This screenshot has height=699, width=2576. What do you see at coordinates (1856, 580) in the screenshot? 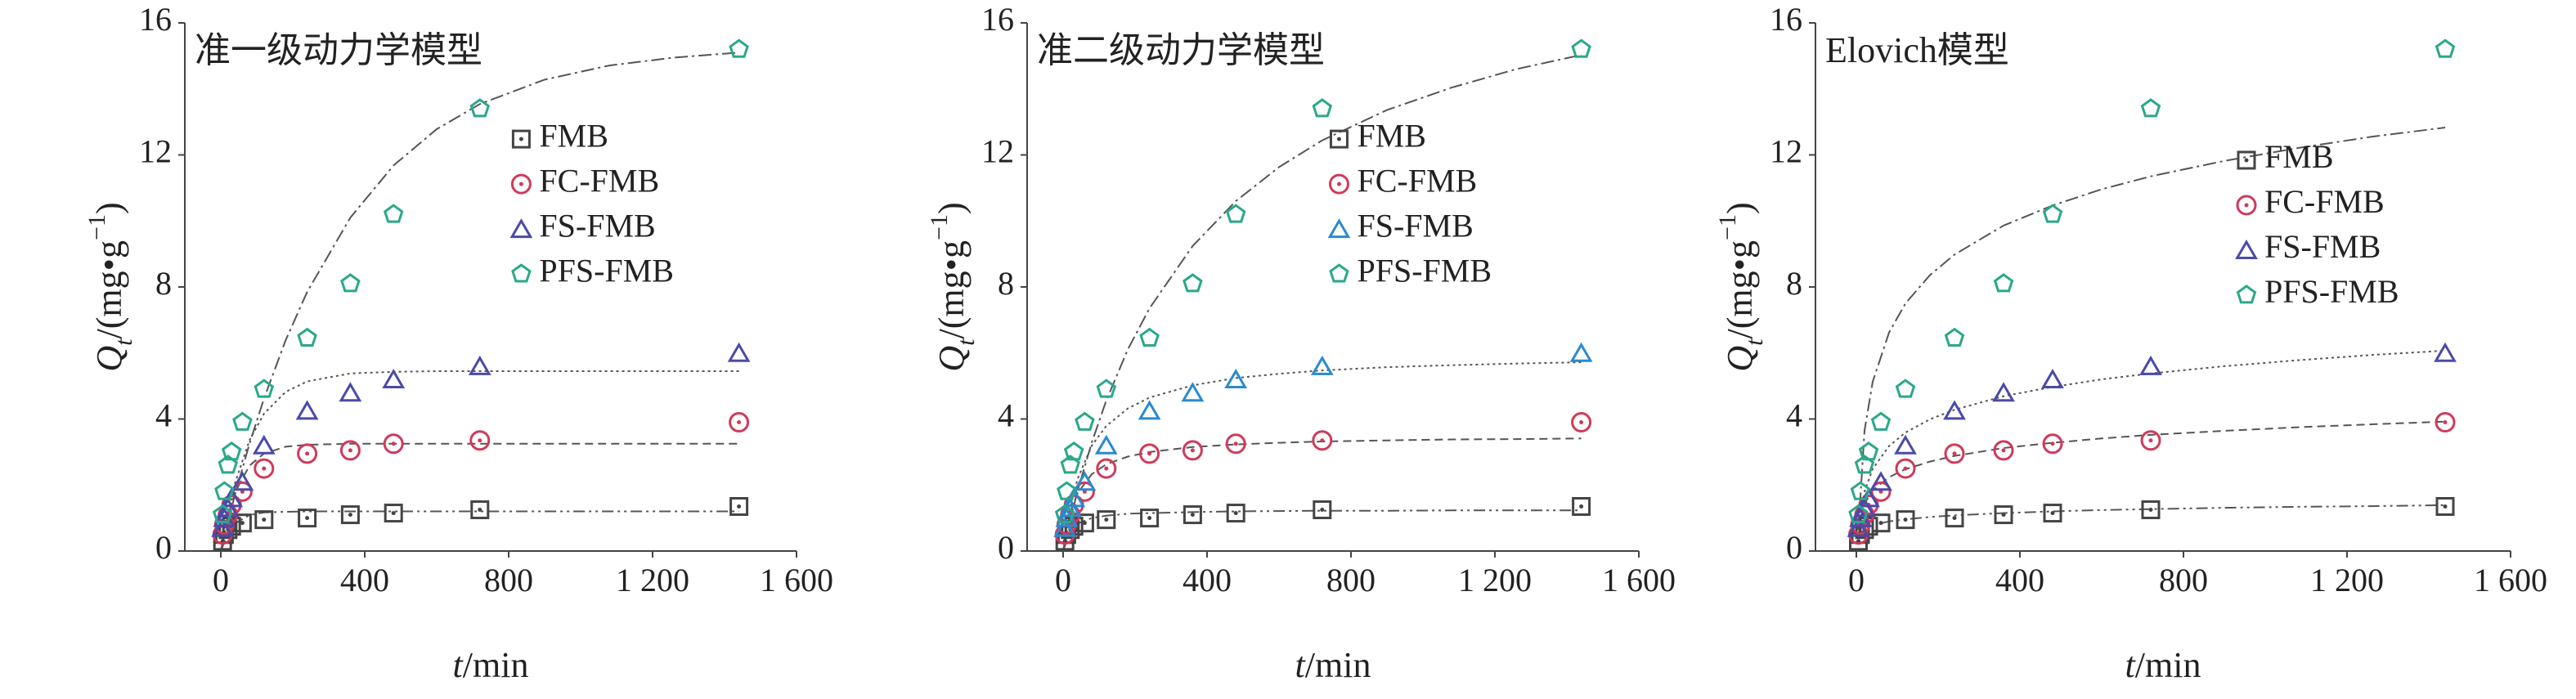
I see `x-tick-label: 0` at bounding box center [1856, 580].